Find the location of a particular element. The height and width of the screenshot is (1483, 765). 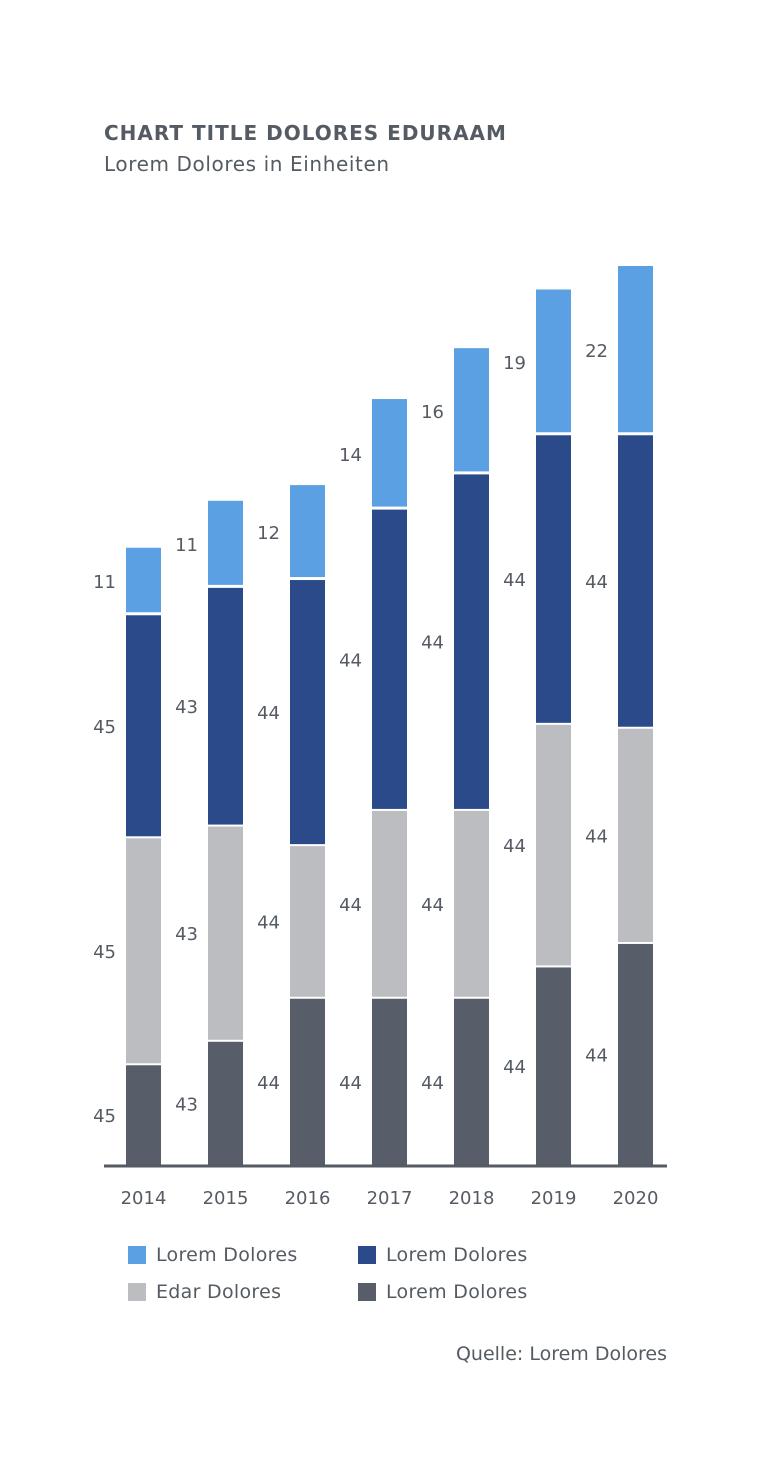

bar-segment-light-blue-2015 is located at coordinates (225, 542).